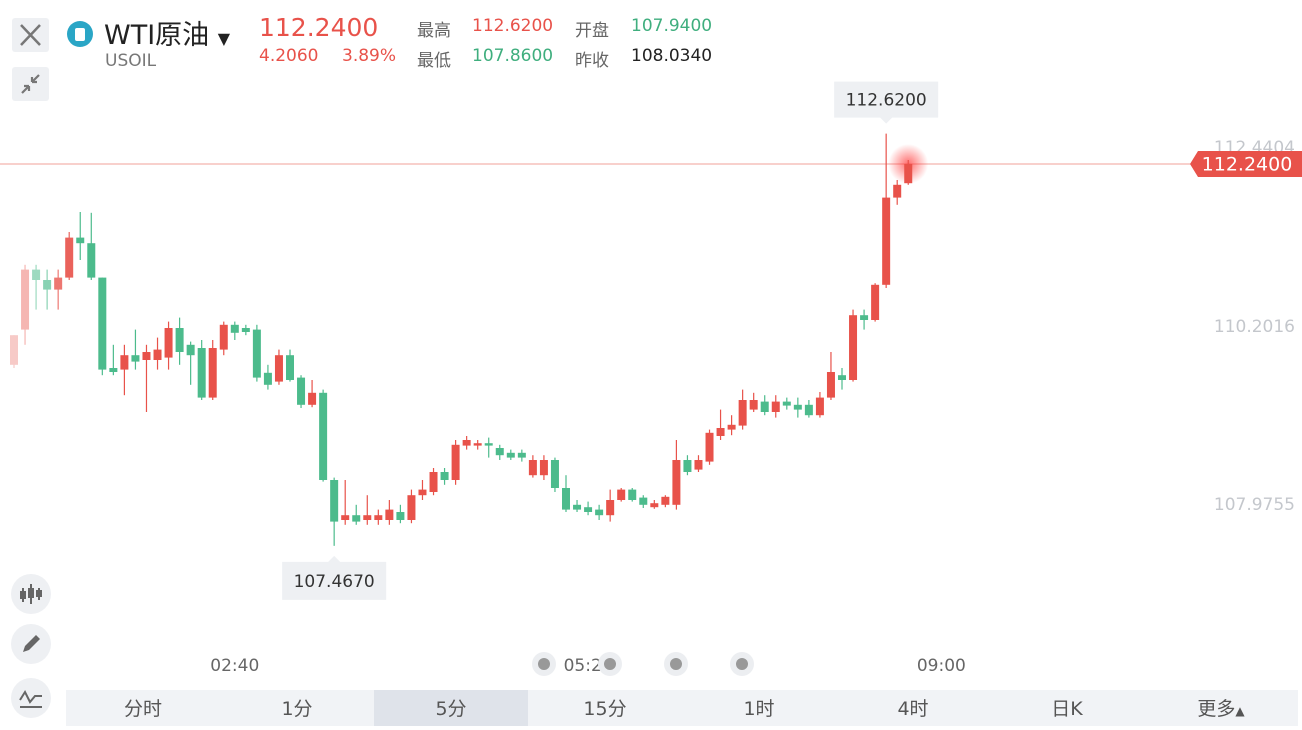 This screenshot has height=730, width=1302. What do you see at coordinates (451, 708) in the screenshot?
I see `tab: 5分` at bounding box center [451, 708].